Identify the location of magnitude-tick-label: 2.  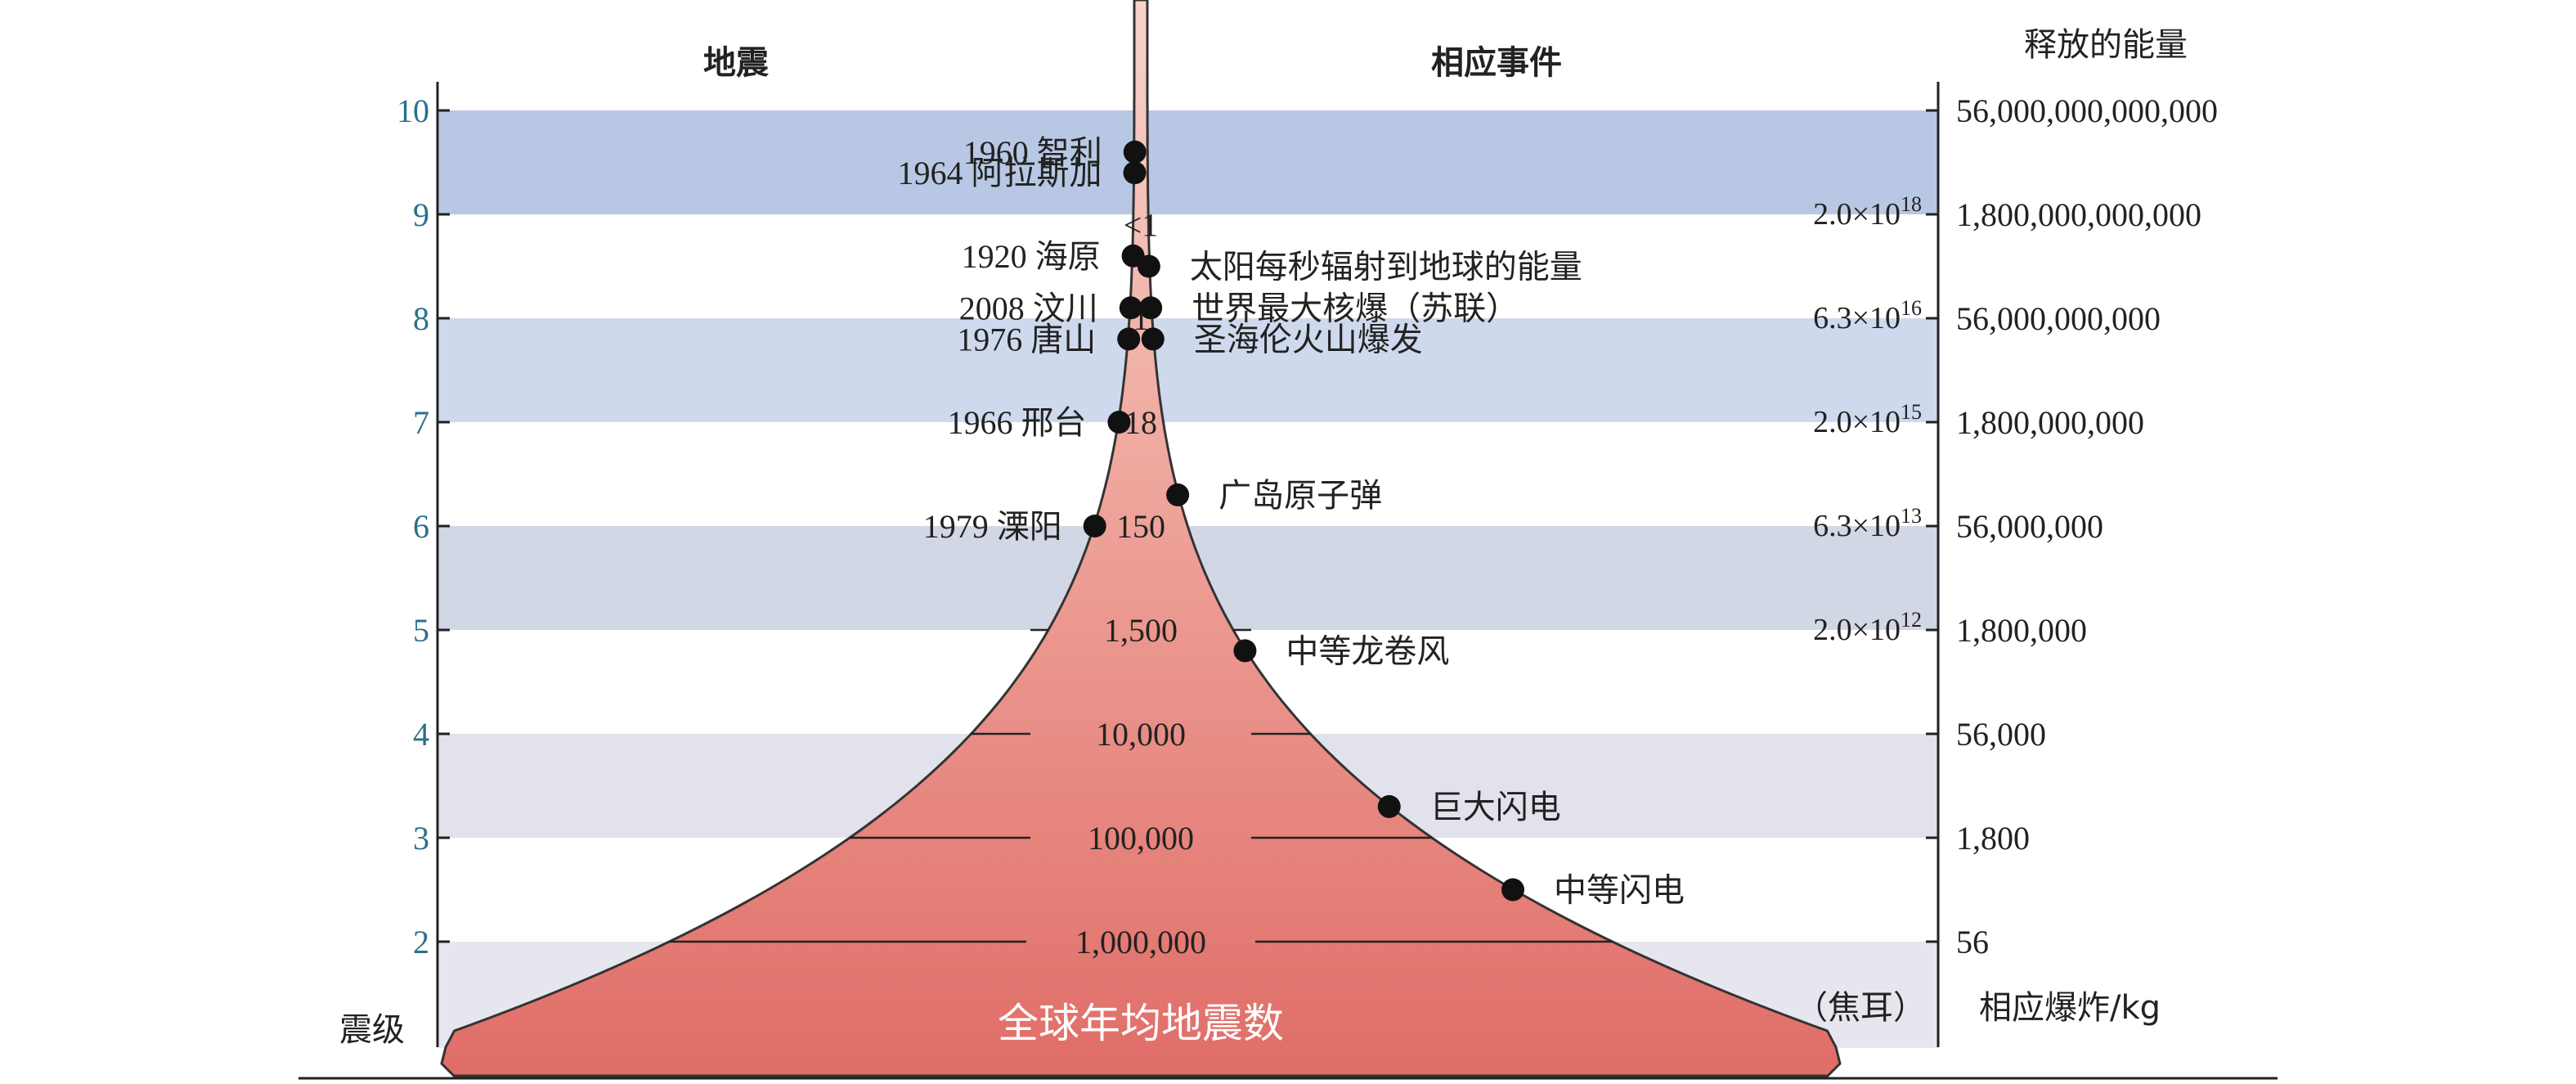
(421, 942).